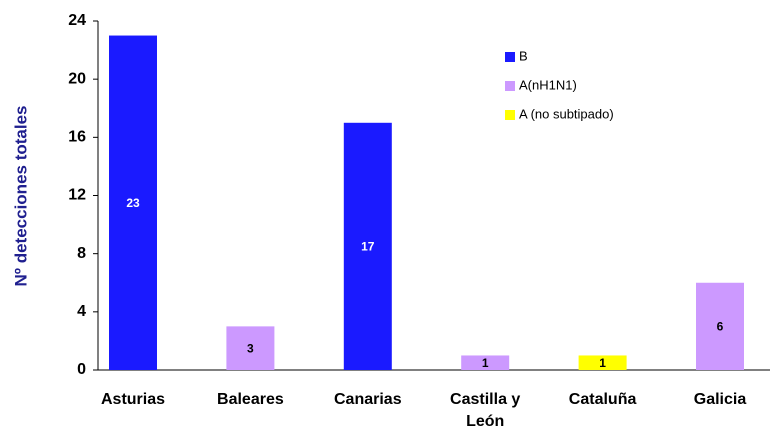 The width and height of the screenshot is (771, 432). I want to click on legend-label: A (no subtipado), so click(566, 113).